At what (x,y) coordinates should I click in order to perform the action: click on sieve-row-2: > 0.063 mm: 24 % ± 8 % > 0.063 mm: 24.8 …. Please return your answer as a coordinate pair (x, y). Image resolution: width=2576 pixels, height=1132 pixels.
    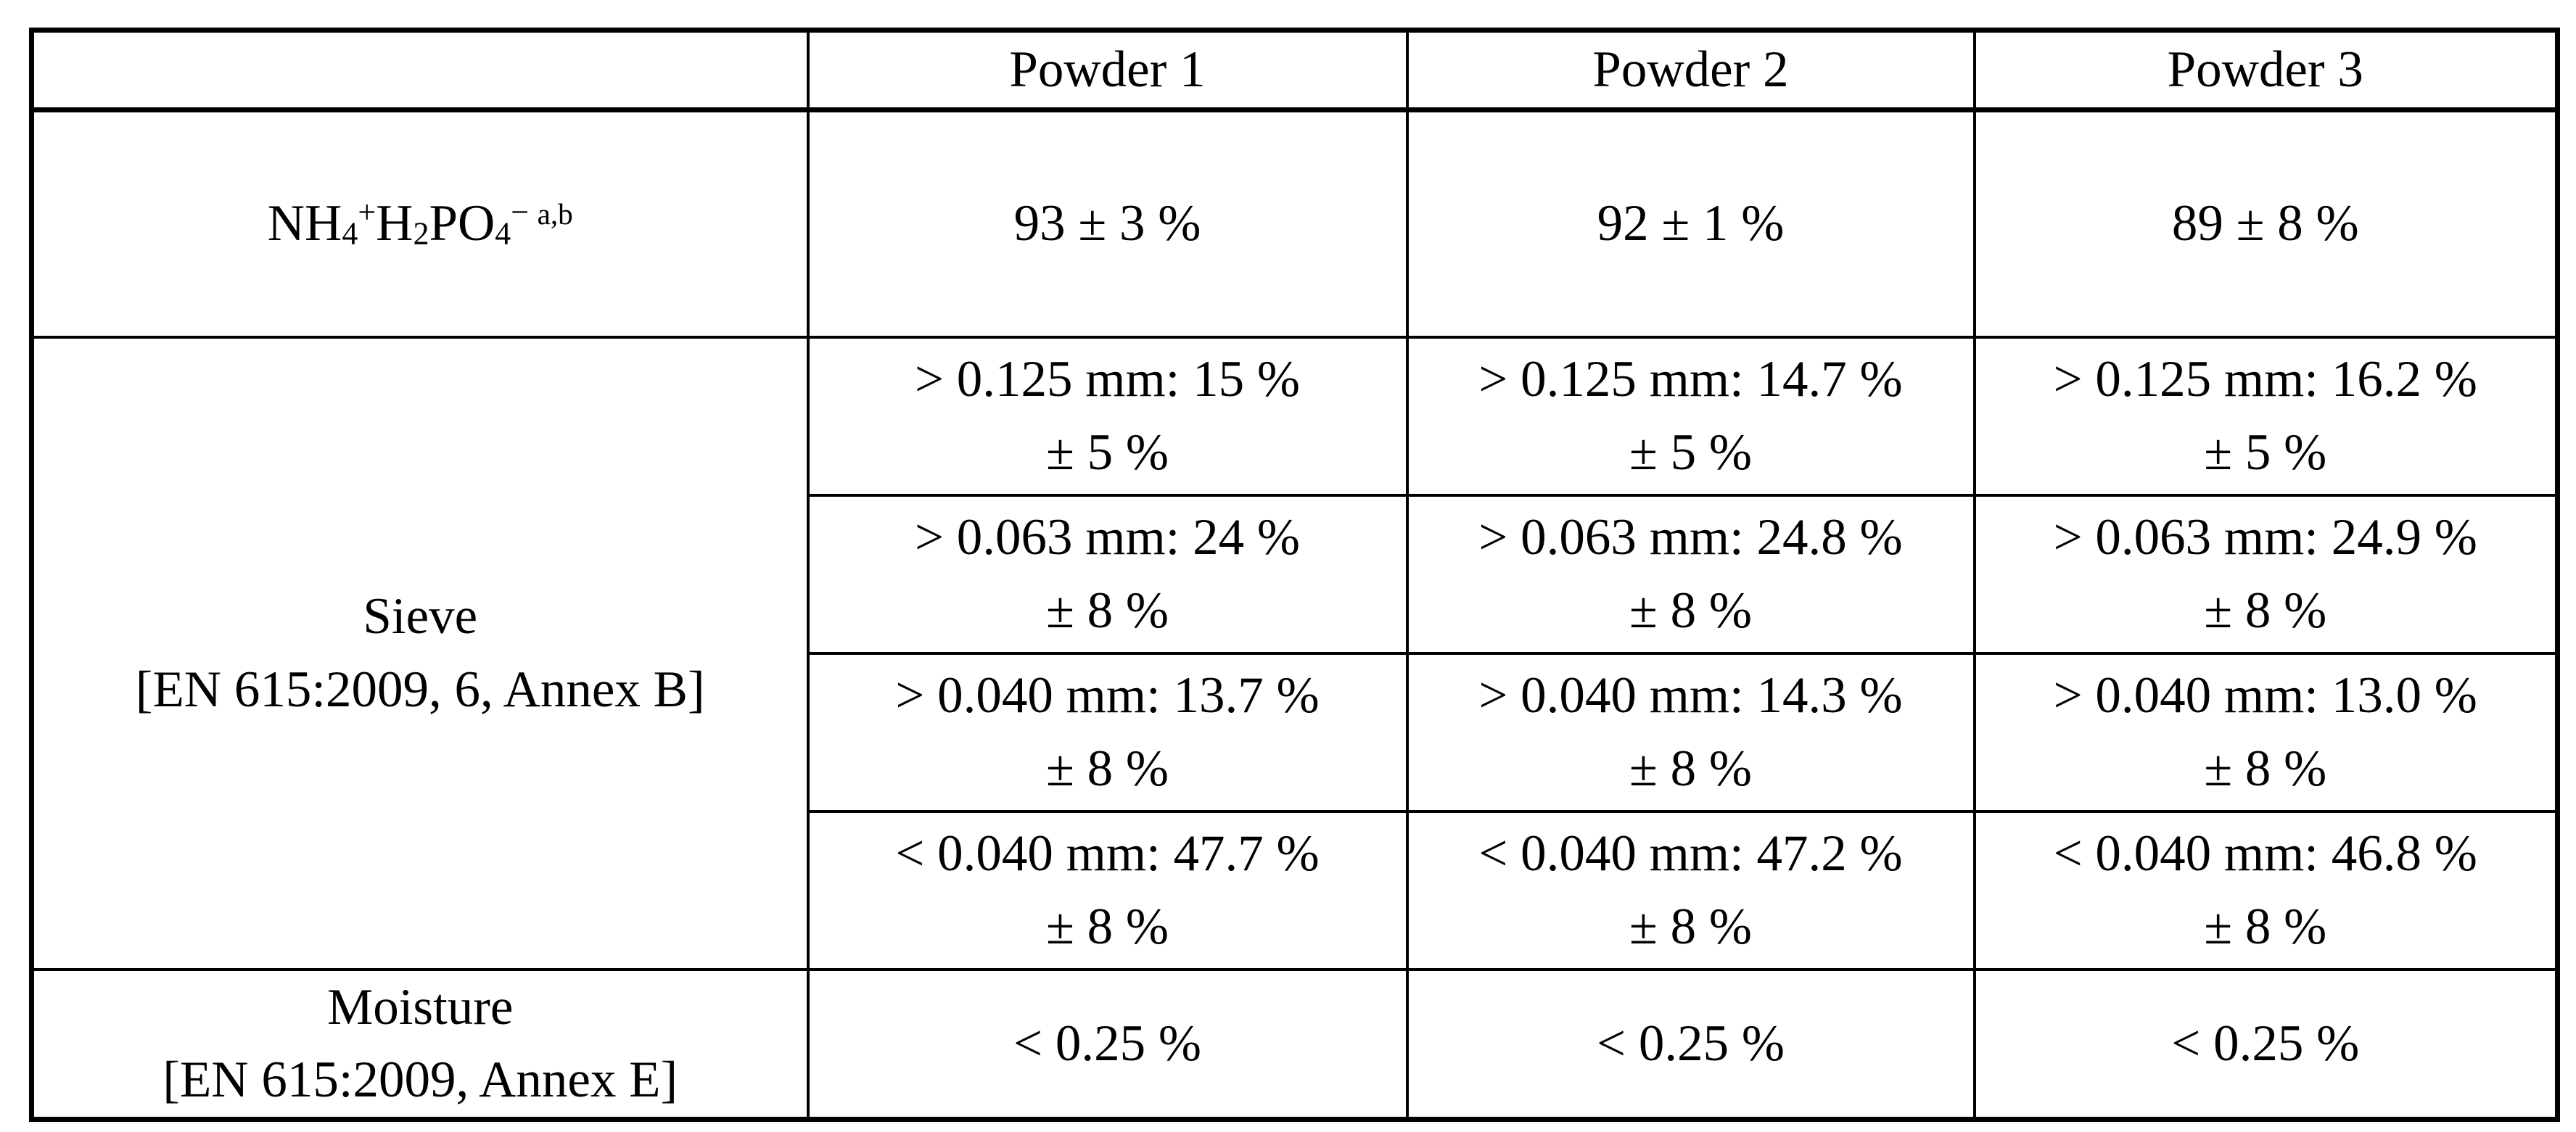
    Looking at the image, I should click on (1295, 574).